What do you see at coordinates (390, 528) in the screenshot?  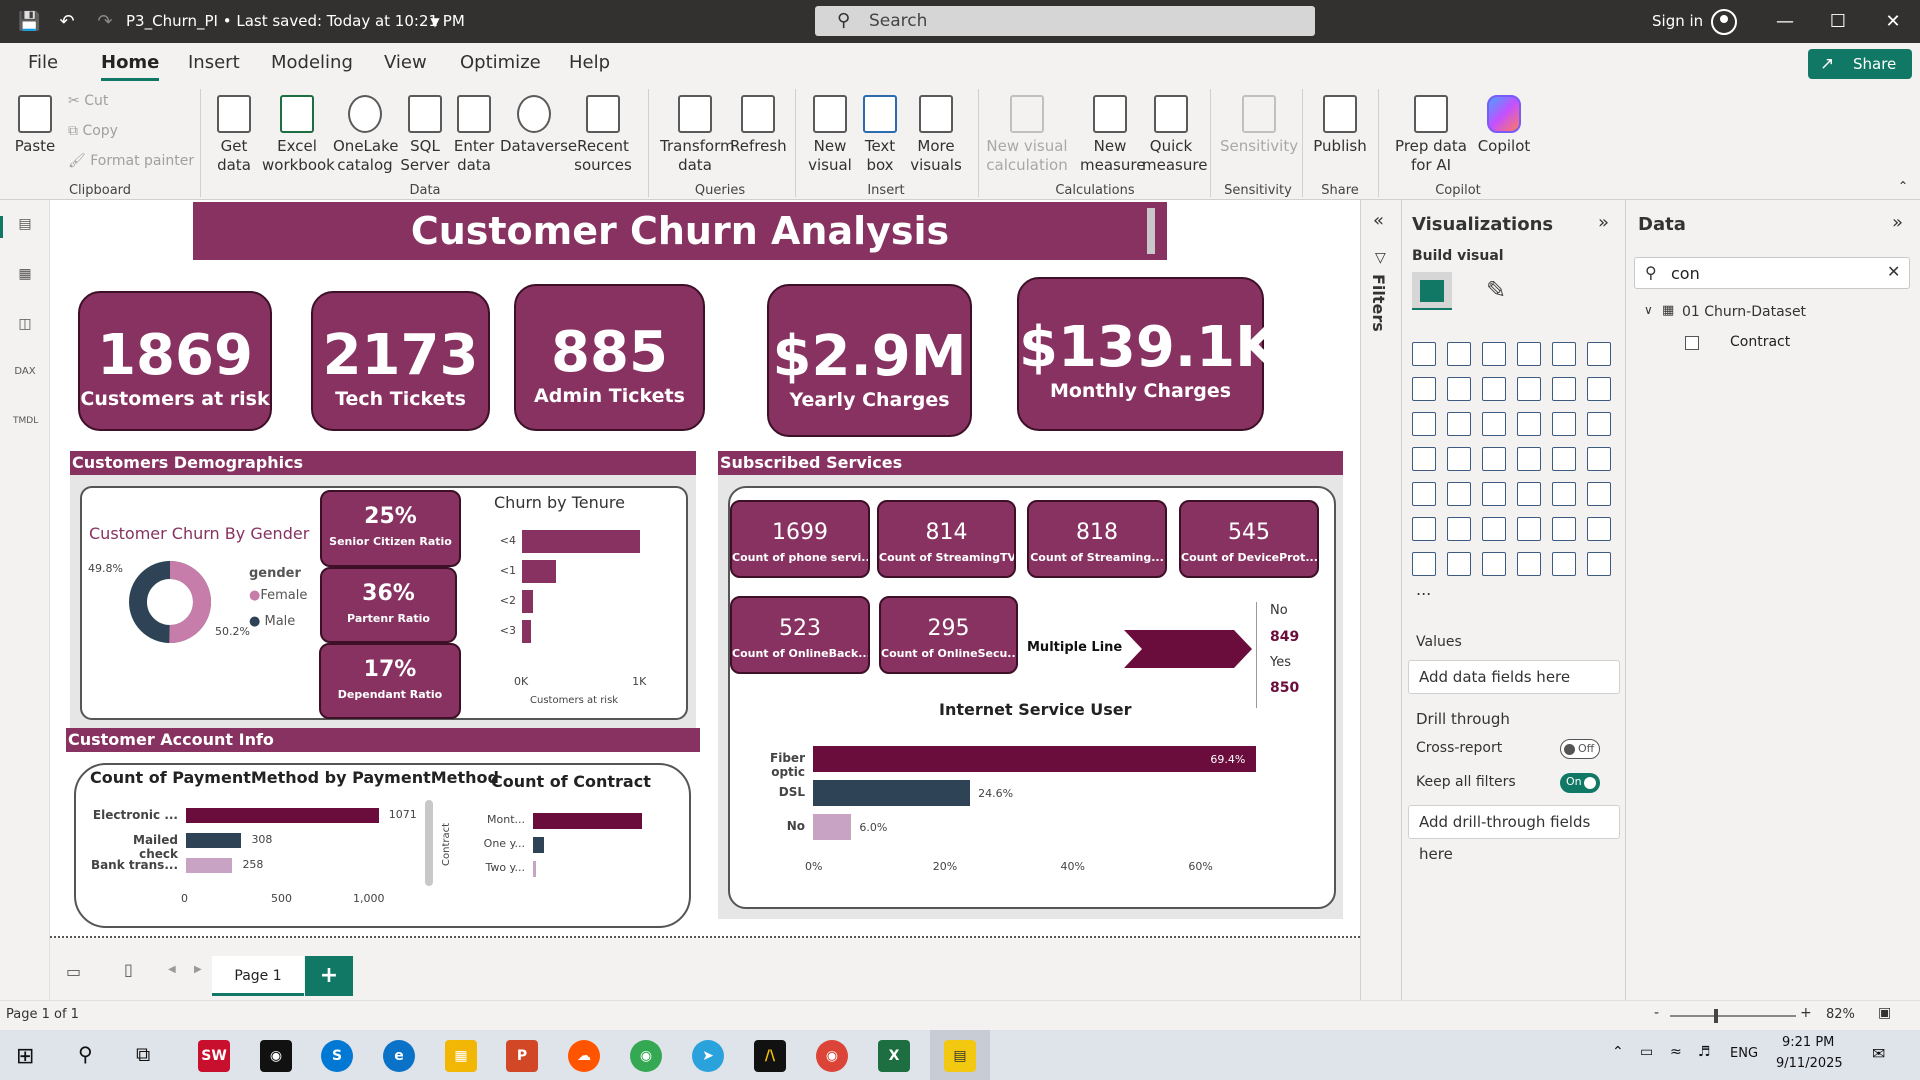 I see `ratio-card-senior-citizen: 25% Senior Citizen Ratio` at bounding box center [390, 528].